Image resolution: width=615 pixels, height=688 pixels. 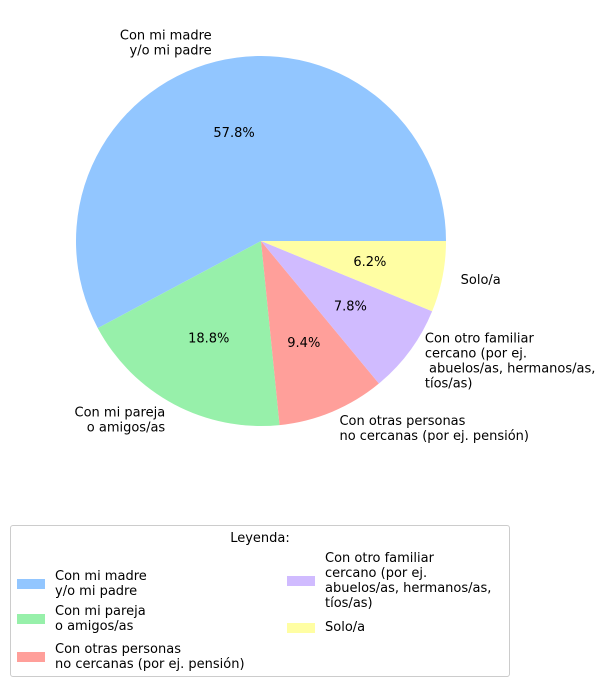 I want to click on legend-entry: Con mi pareja o amigos/as, so click(x=81, y=619).